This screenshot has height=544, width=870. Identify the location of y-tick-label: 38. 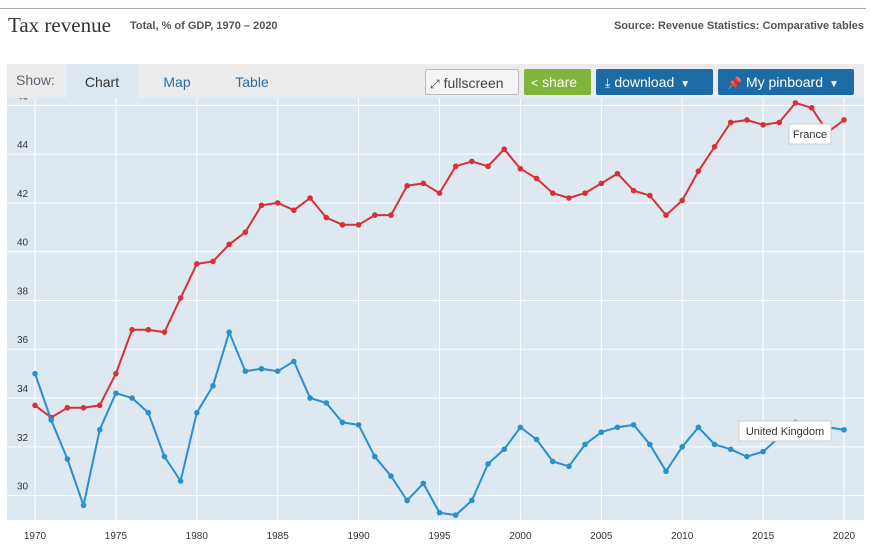
(23, 291).